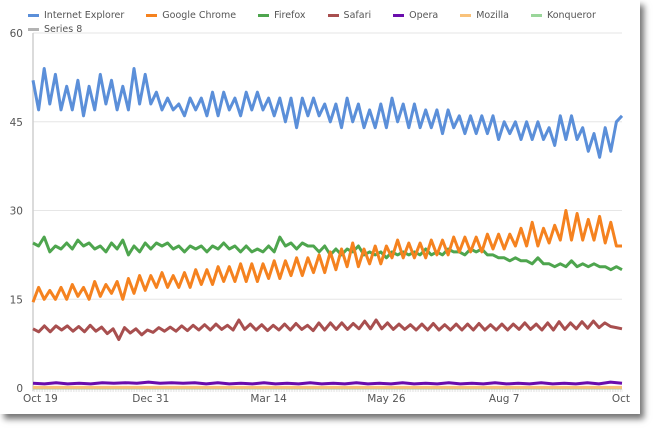 This screenshot has height=431, width=656. I want to click on series-line-safari, so click(327, 329).